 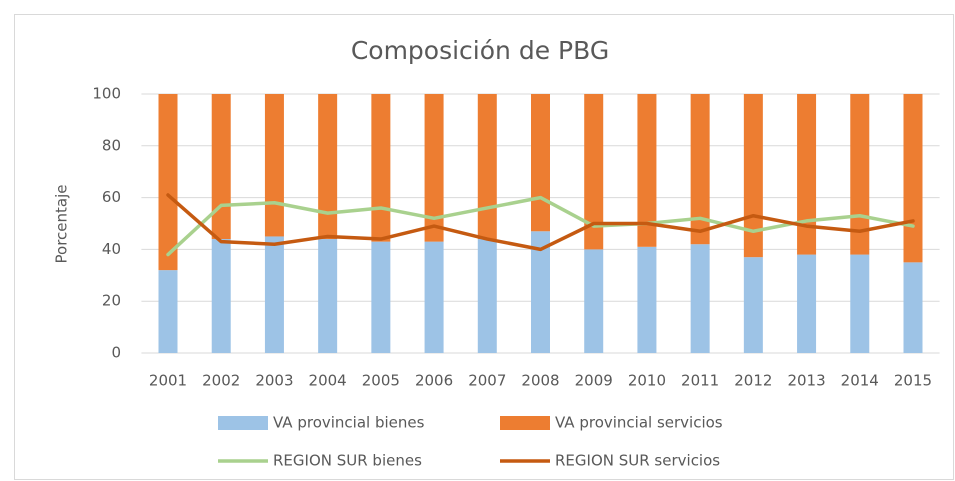 What do you see at coordinates (106, 94) in the screenshot?
I see `y-tick-label: 100` at bounding box center [106, 94].